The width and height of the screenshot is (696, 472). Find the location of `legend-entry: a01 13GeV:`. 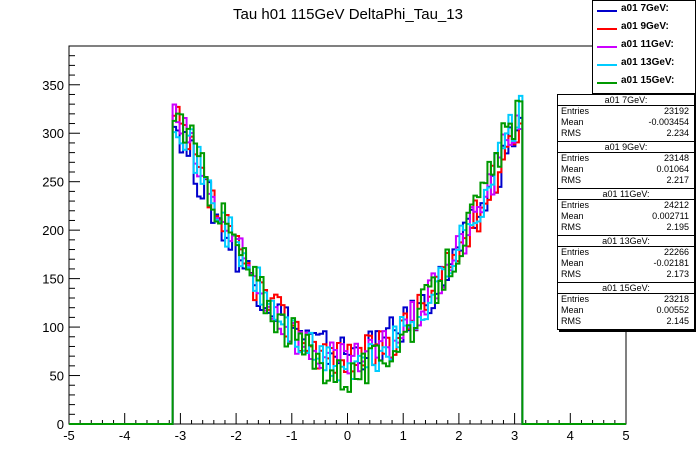

legend-entry: a01 13GeV: is located at coordinates (644, 64).